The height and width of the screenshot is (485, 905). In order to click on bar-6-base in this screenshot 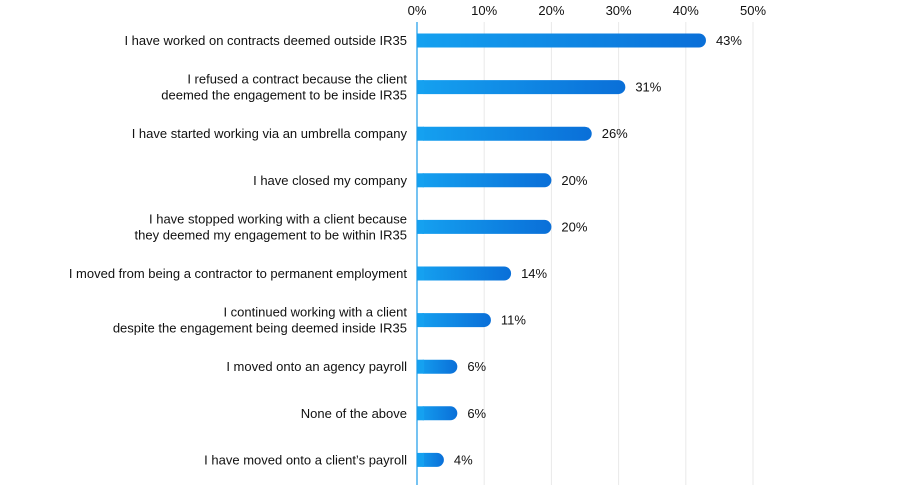, I will do `click(420, 273)`.